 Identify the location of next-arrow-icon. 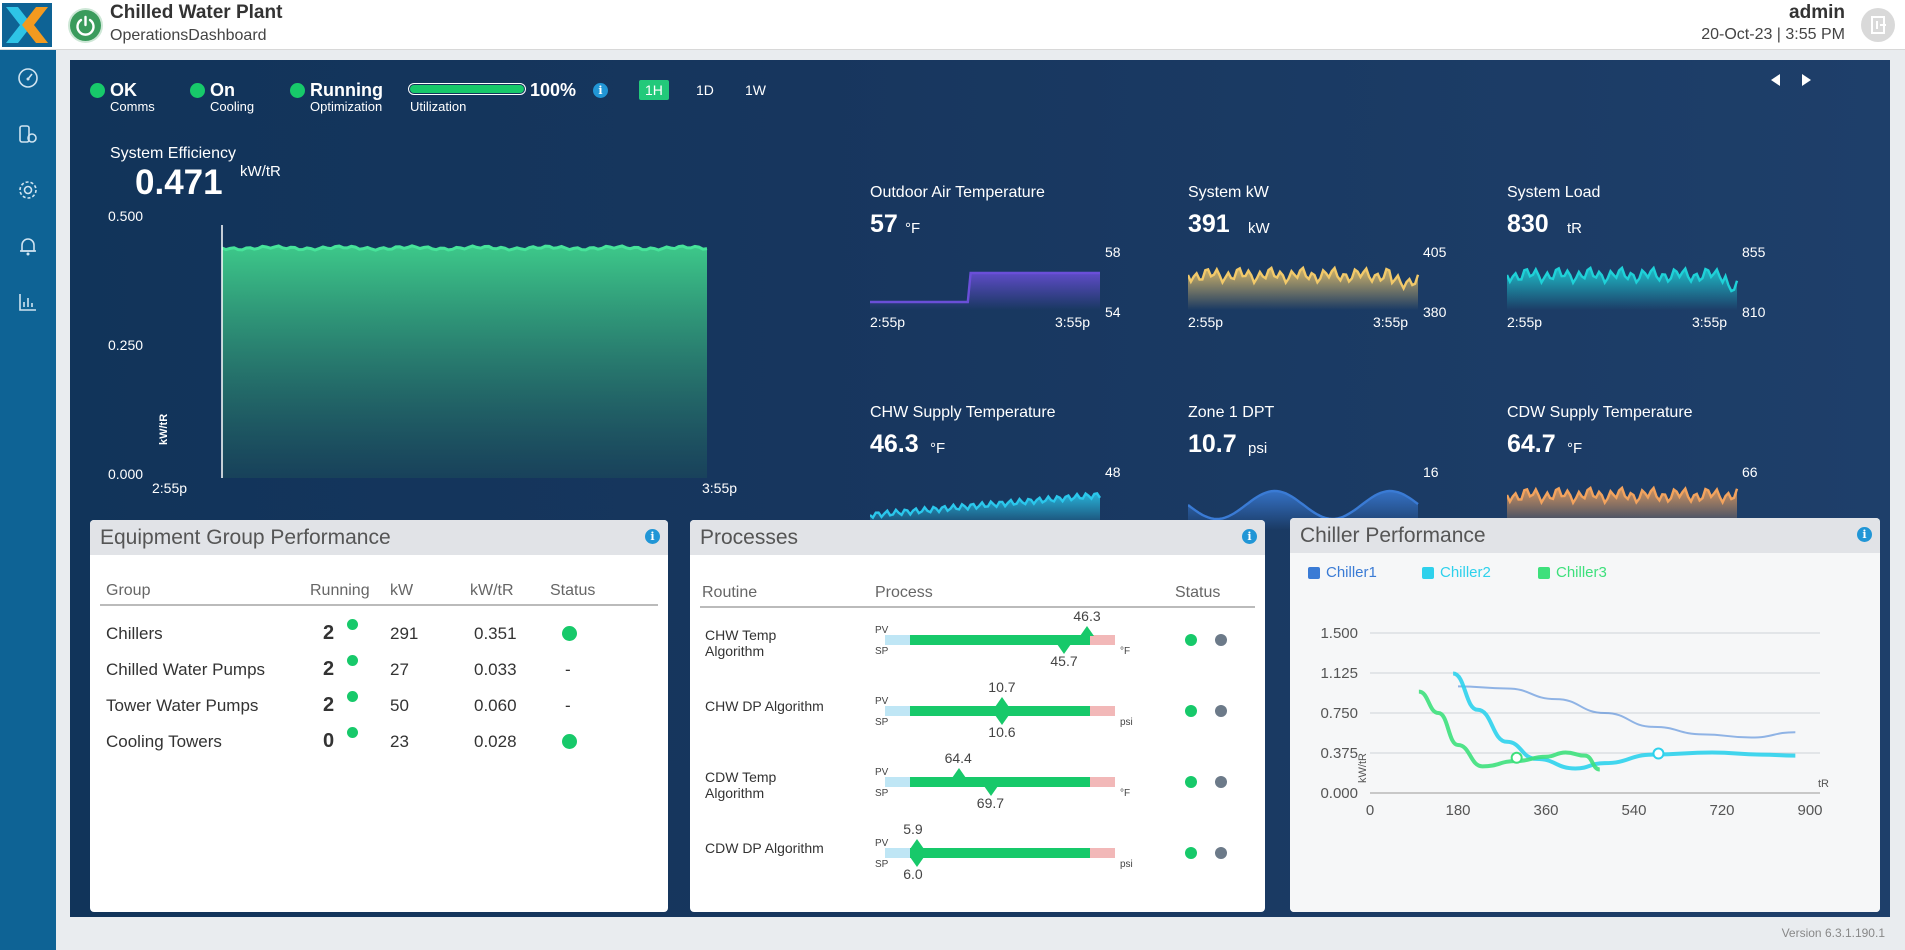
(1806, 80).